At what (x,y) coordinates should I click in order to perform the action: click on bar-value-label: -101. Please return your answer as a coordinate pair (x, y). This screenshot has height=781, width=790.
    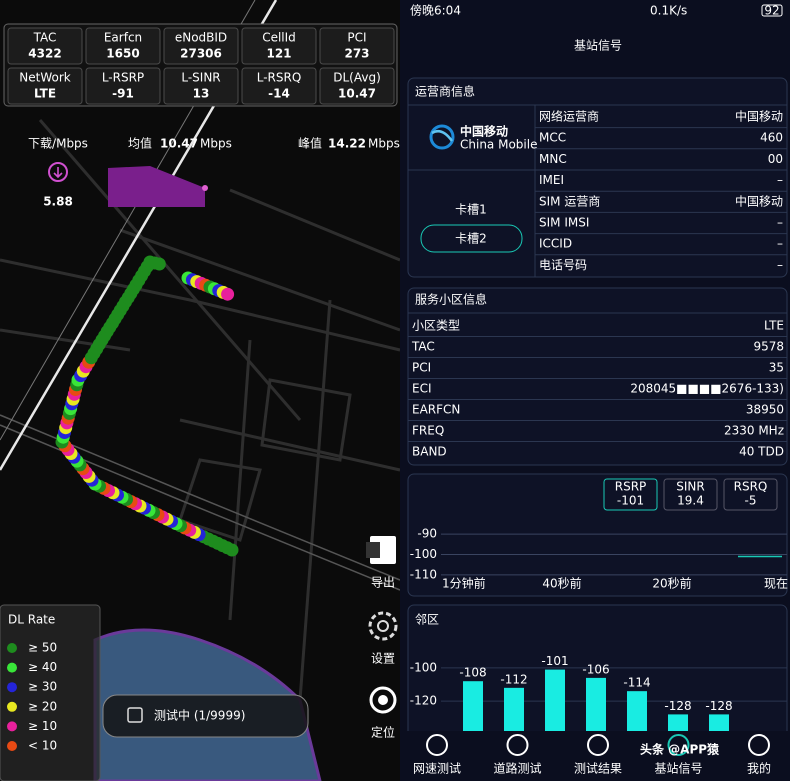
    Looking at the image, I should click on (554, 661).